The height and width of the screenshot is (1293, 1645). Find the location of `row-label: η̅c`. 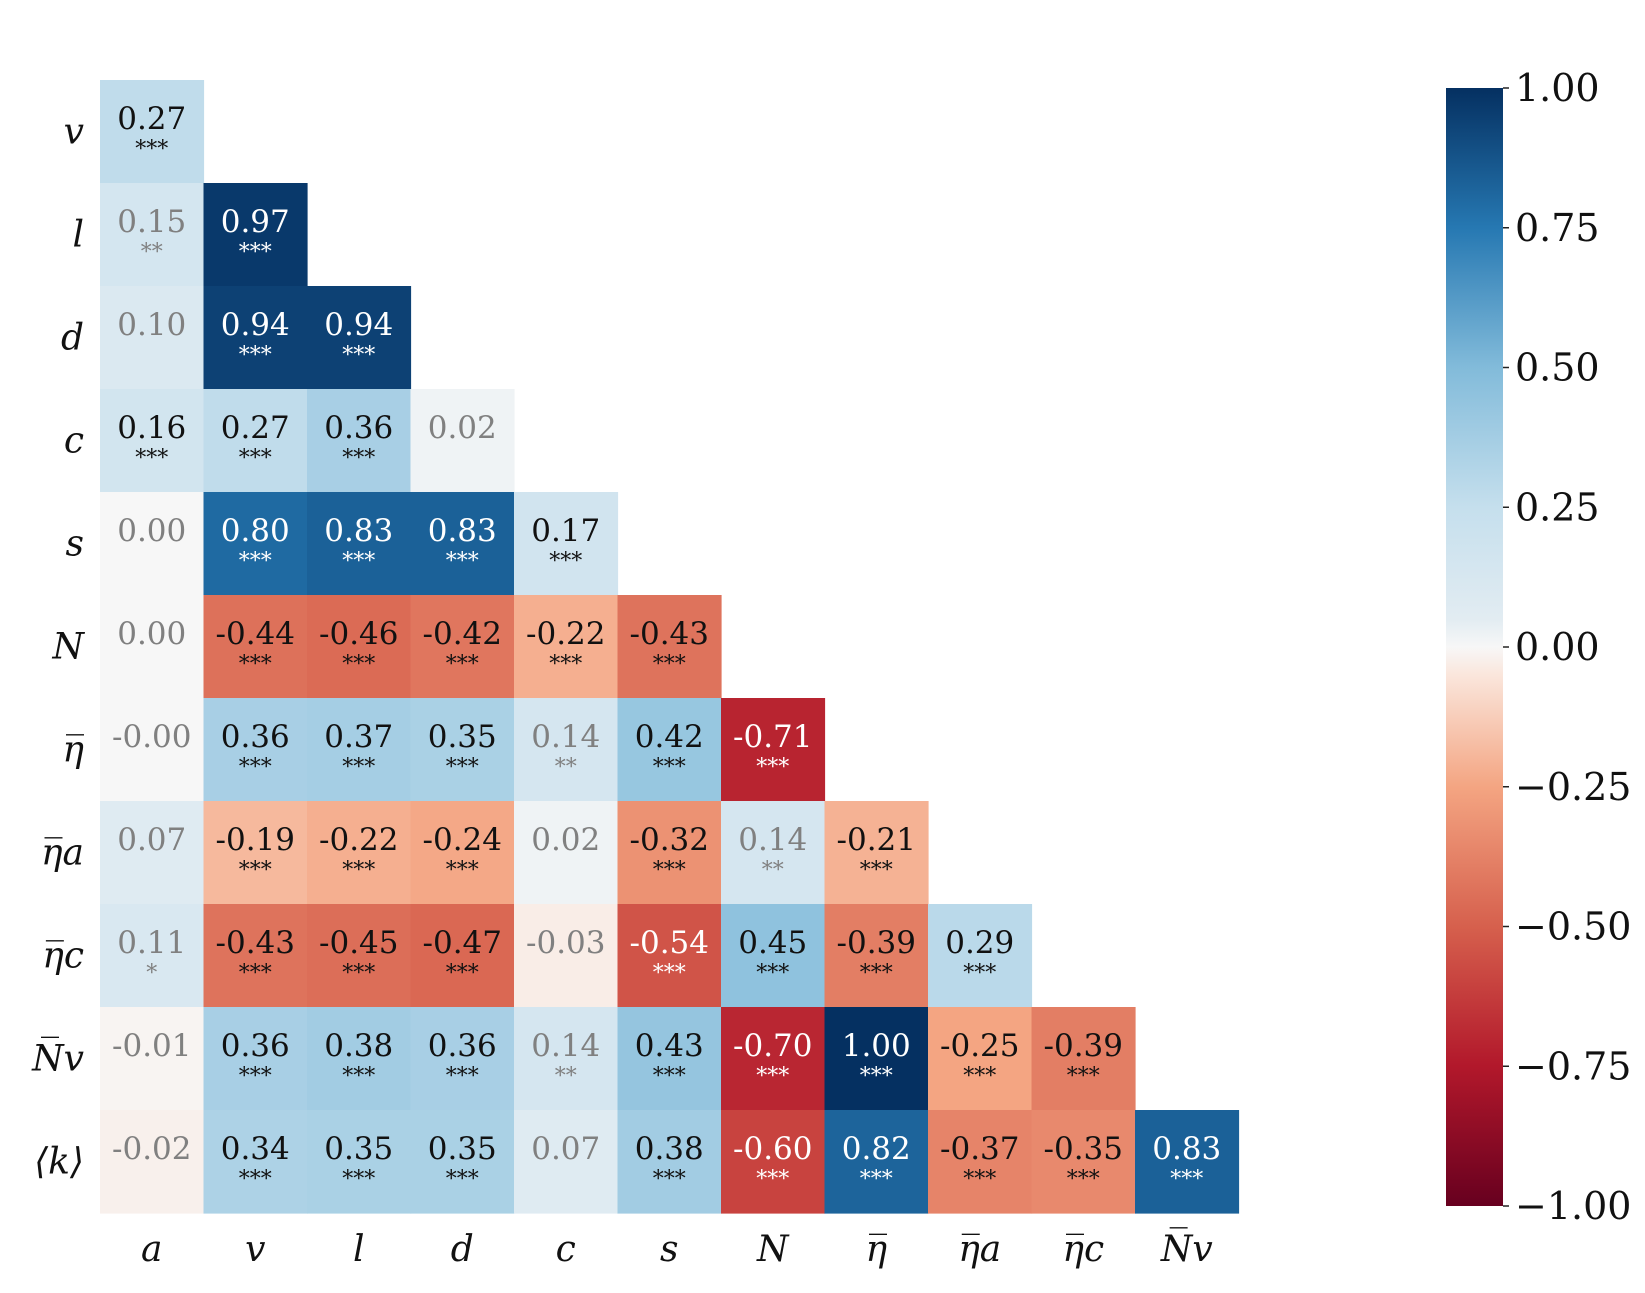

row-label: η̅c is located at coordinates (63, 956).